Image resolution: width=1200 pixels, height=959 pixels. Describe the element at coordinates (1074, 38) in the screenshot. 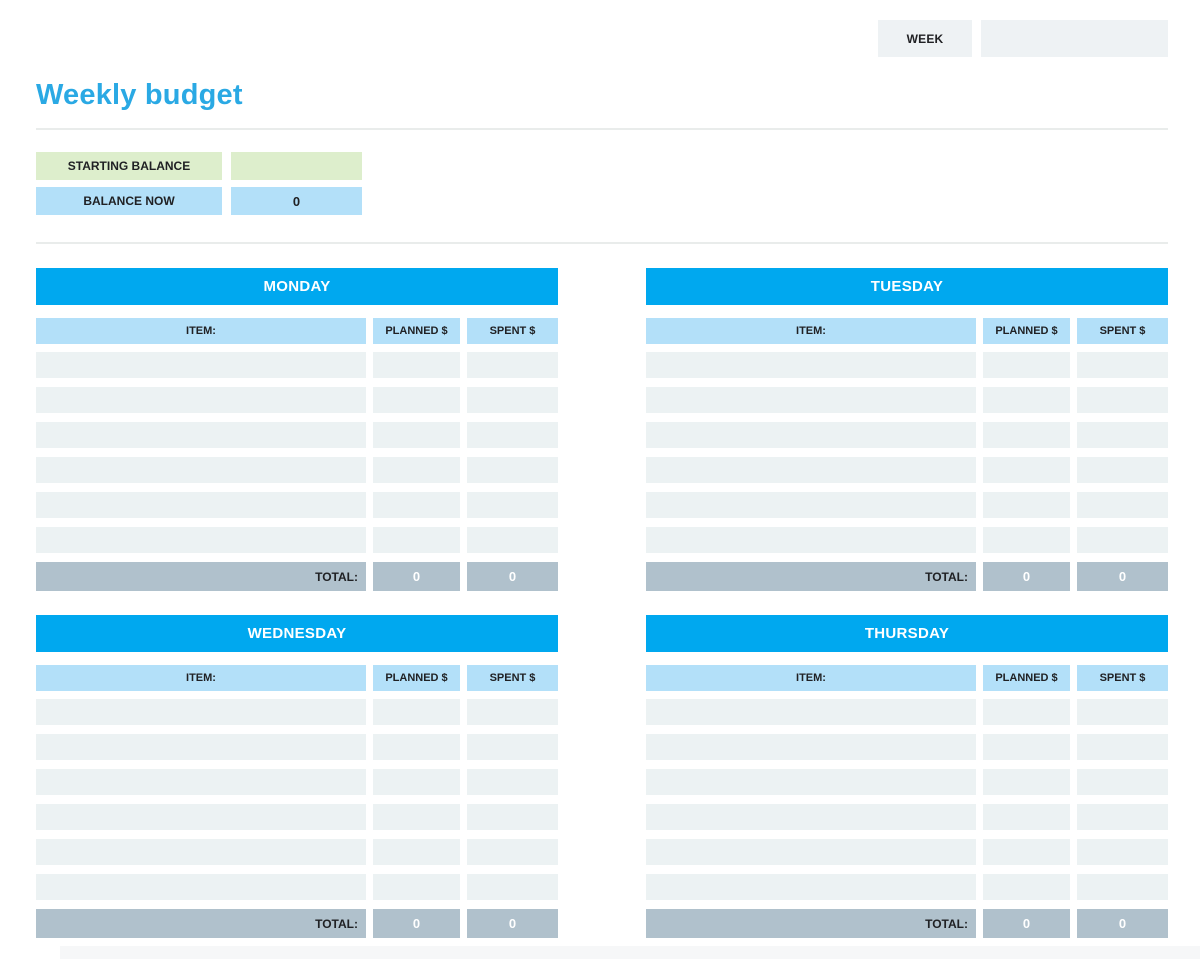

I see `week-value-field` at that location.